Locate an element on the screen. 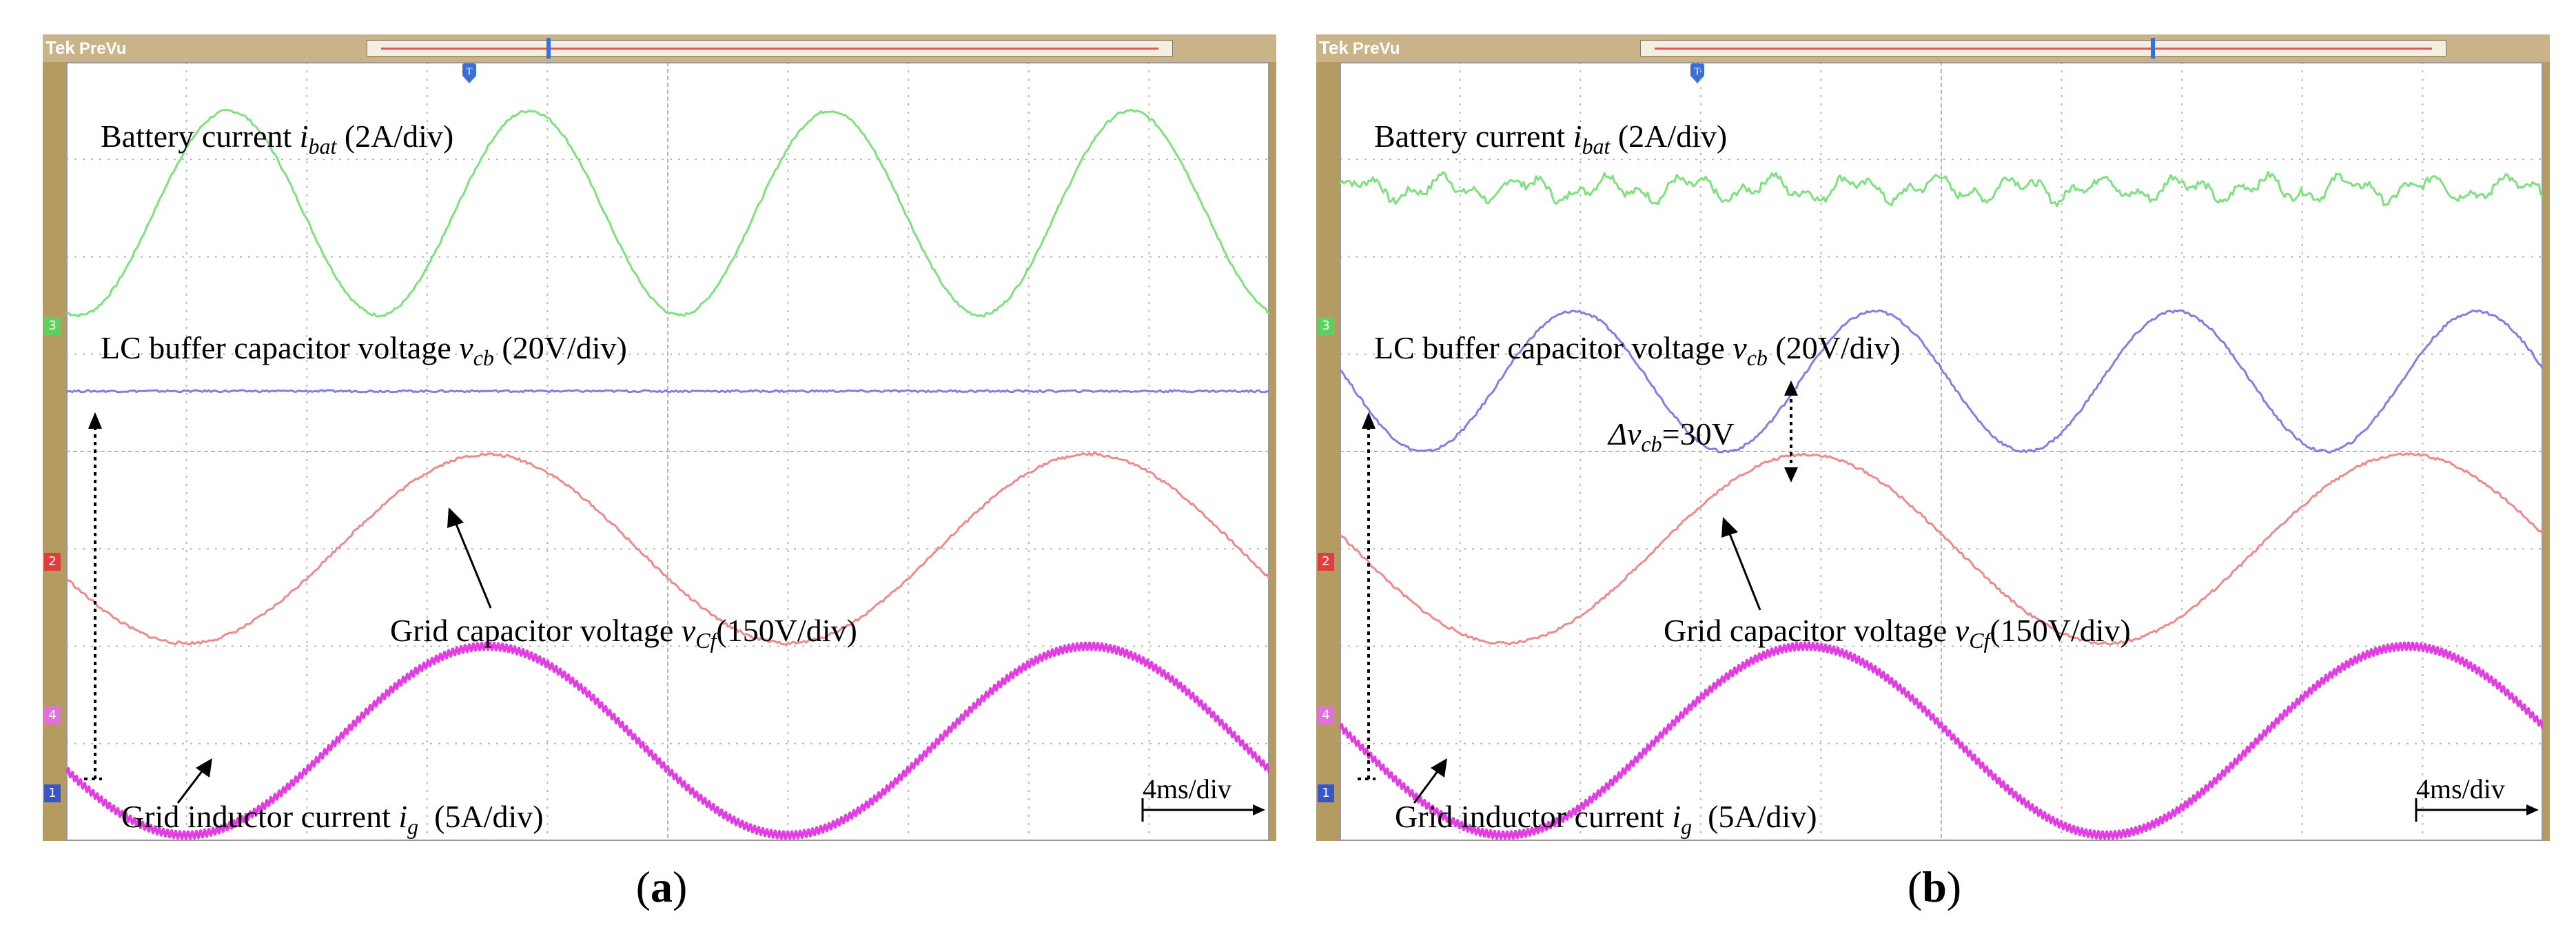 This screenshot has width=2576, height=934. trigger-position-icon: T is located at coordinates (469, 73).